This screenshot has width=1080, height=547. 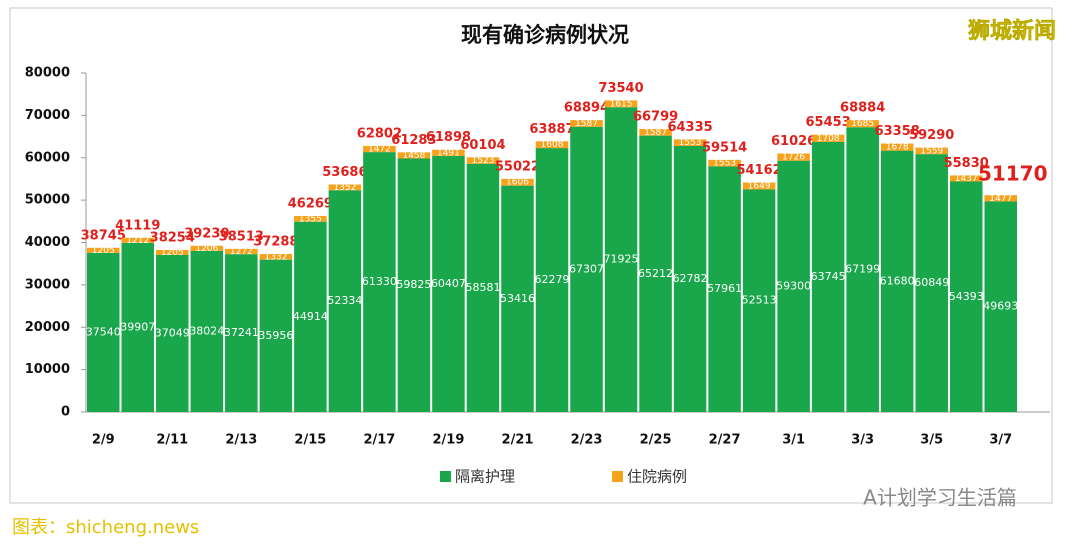 I want to click on x-tick-label: 2/15, so click(x=310, y=440).